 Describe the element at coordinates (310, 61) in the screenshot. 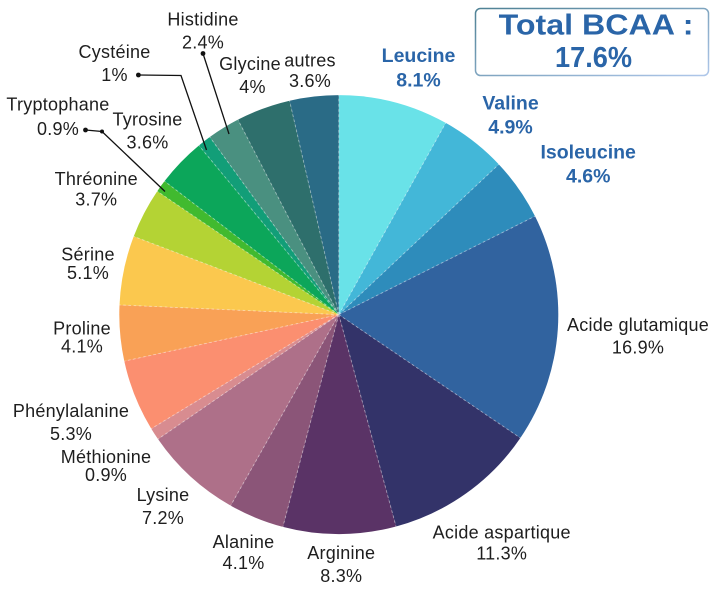

I see `svg-text: autres` at that location.